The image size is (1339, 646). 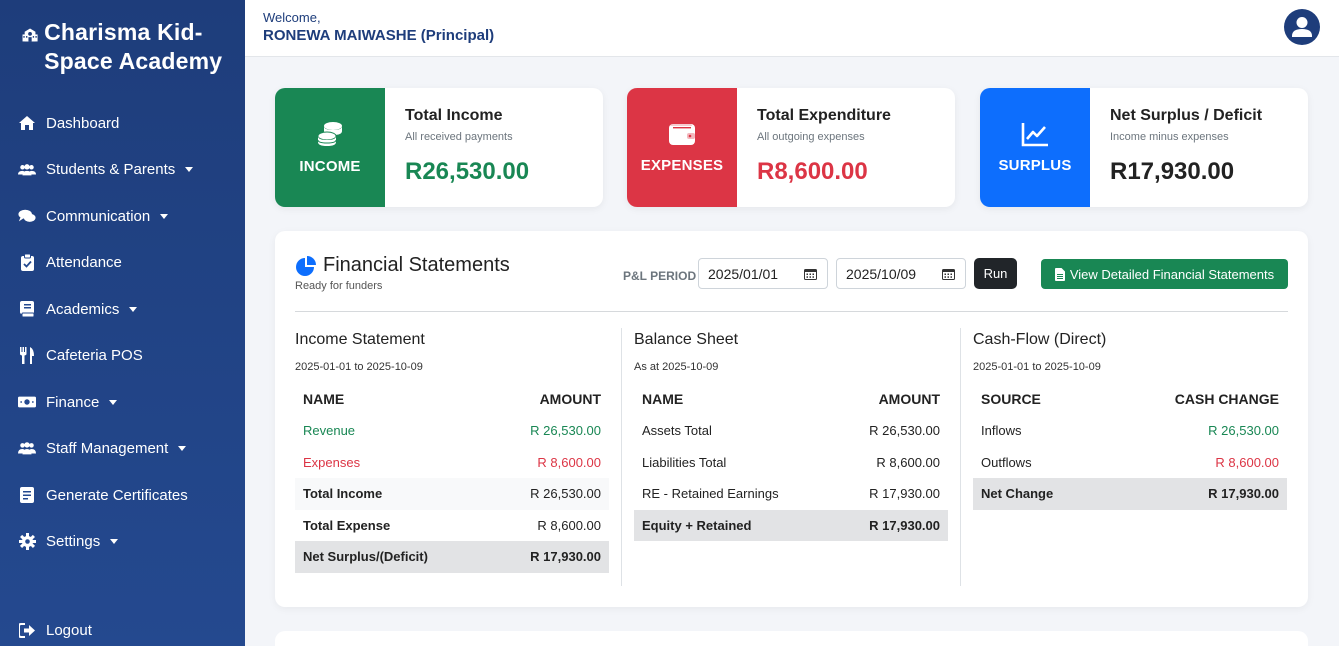 I want to click on sidebar-item-generate-certificates: Generate Certificates, so click(x=122, y=495).